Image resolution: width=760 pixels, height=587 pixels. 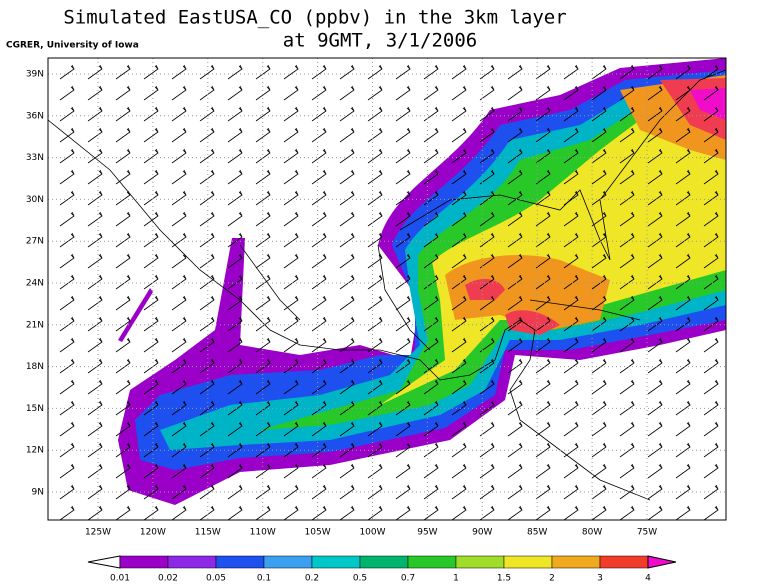 I want to click on colorbar-label: 0.7, so click(x=408, y=579).